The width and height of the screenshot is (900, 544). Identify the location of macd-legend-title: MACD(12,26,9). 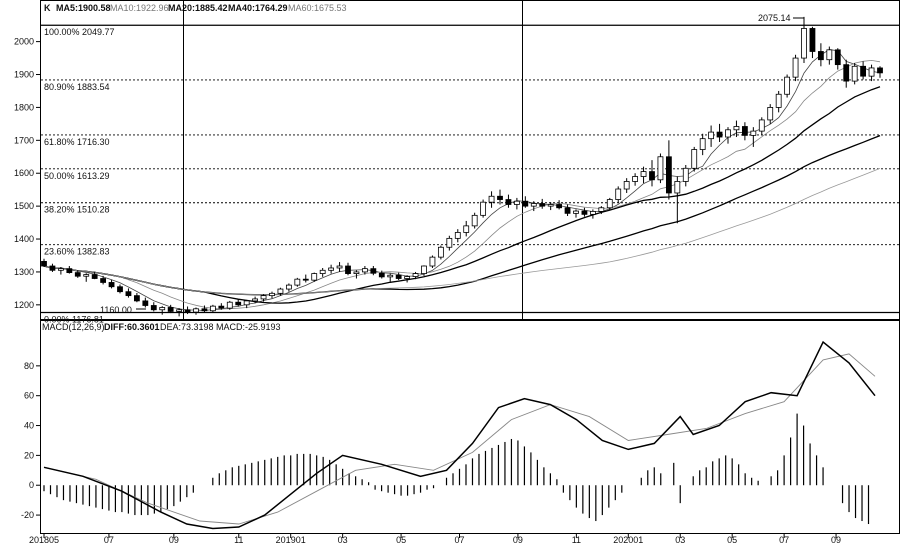
(73, 327).